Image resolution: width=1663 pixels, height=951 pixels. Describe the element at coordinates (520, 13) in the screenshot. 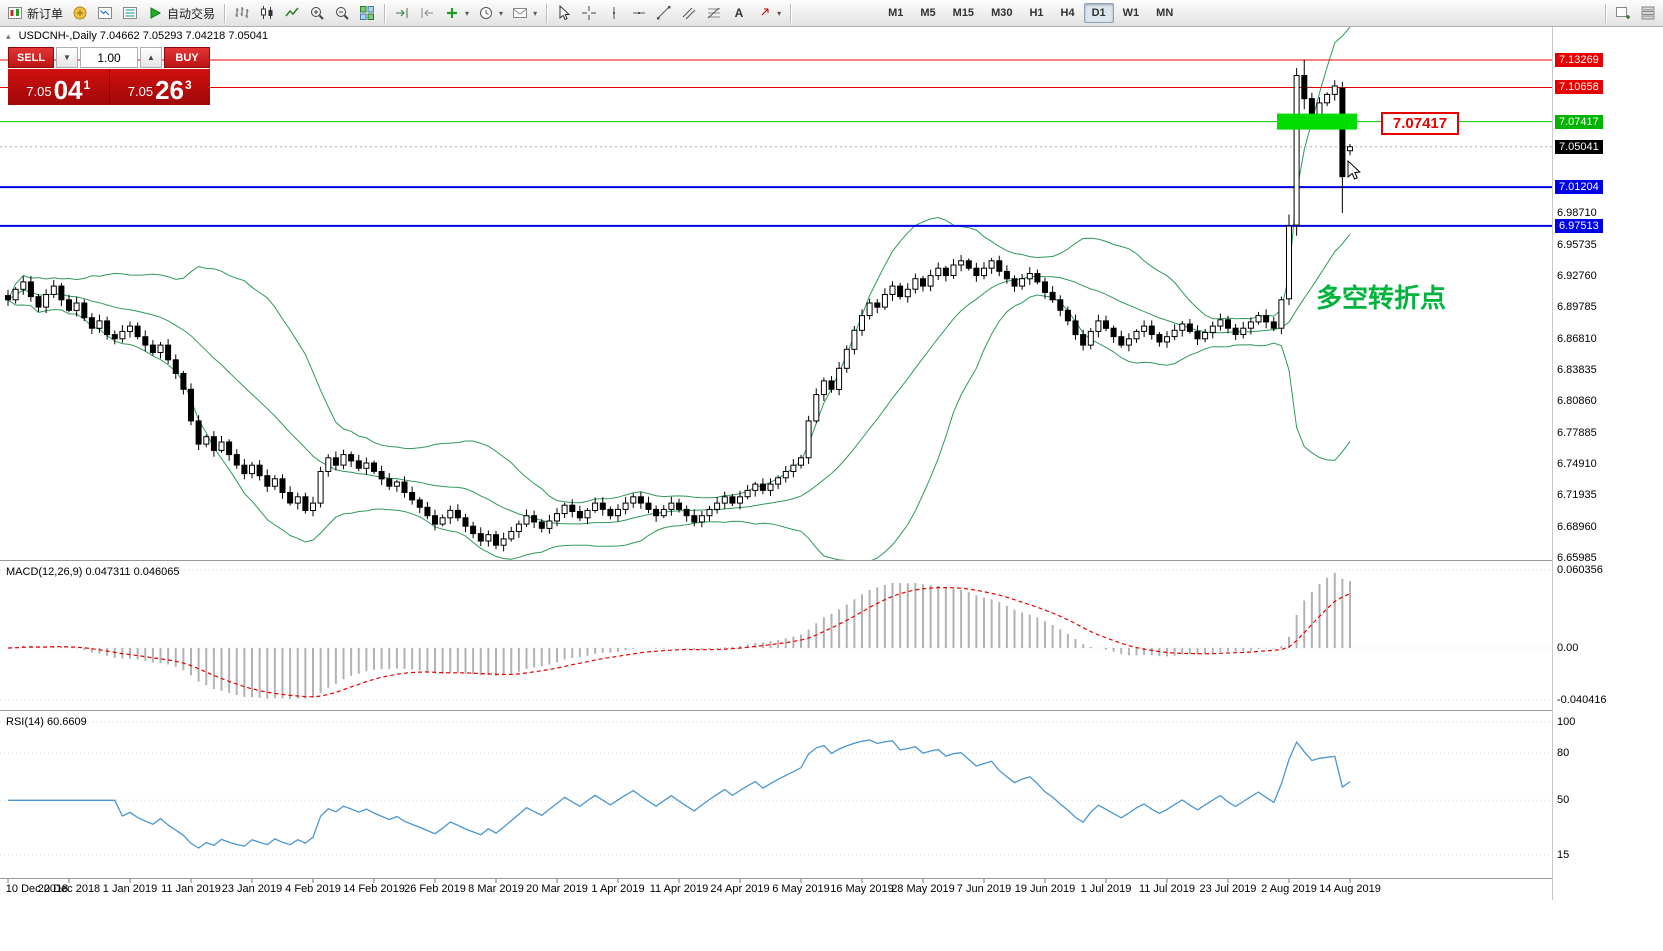

I see `template-icon` at that location.